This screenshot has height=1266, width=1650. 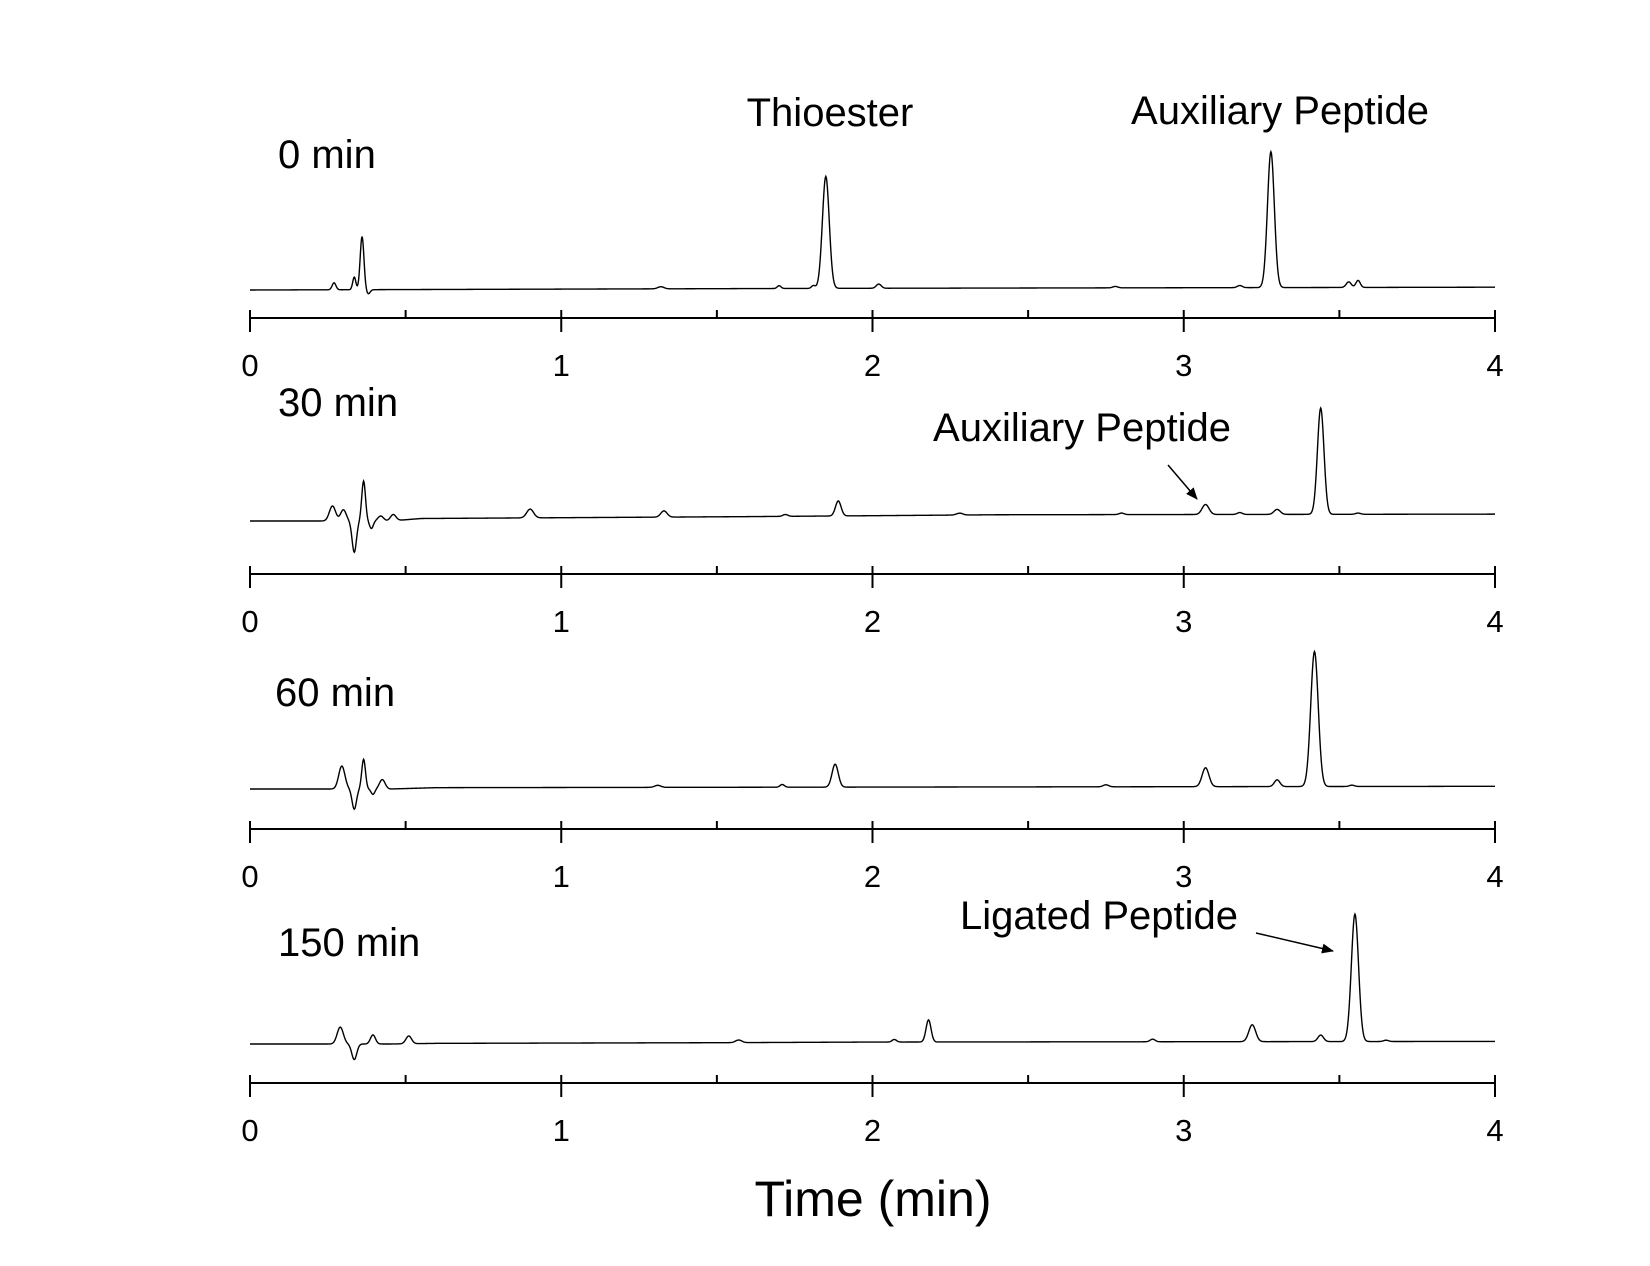 What do you see at coordinates (338, 403) in the screenshot?
I see `panel-time-label: 30 min` at bounding box center [338, 403].